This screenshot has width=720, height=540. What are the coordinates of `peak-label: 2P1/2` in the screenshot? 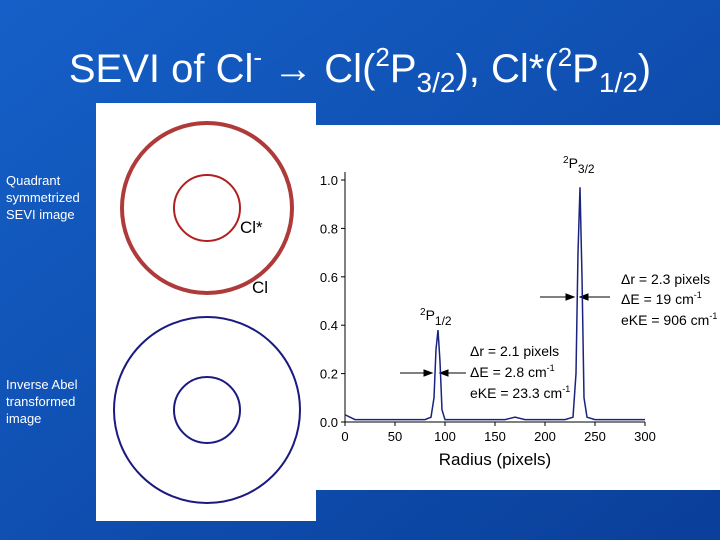 It's located at (436, 317).